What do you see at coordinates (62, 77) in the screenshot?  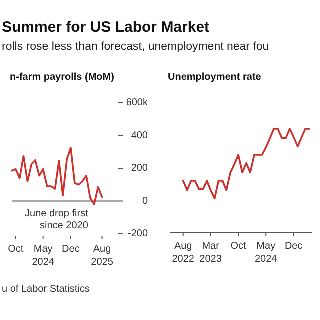 I see `chart-title: n-farm payrolls (MoM)` at bounding box center [62, 77].